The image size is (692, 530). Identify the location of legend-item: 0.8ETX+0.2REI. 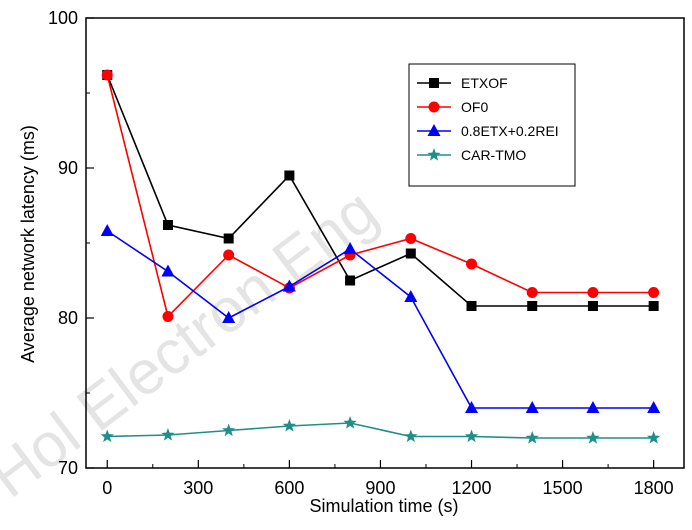
(488, 131).